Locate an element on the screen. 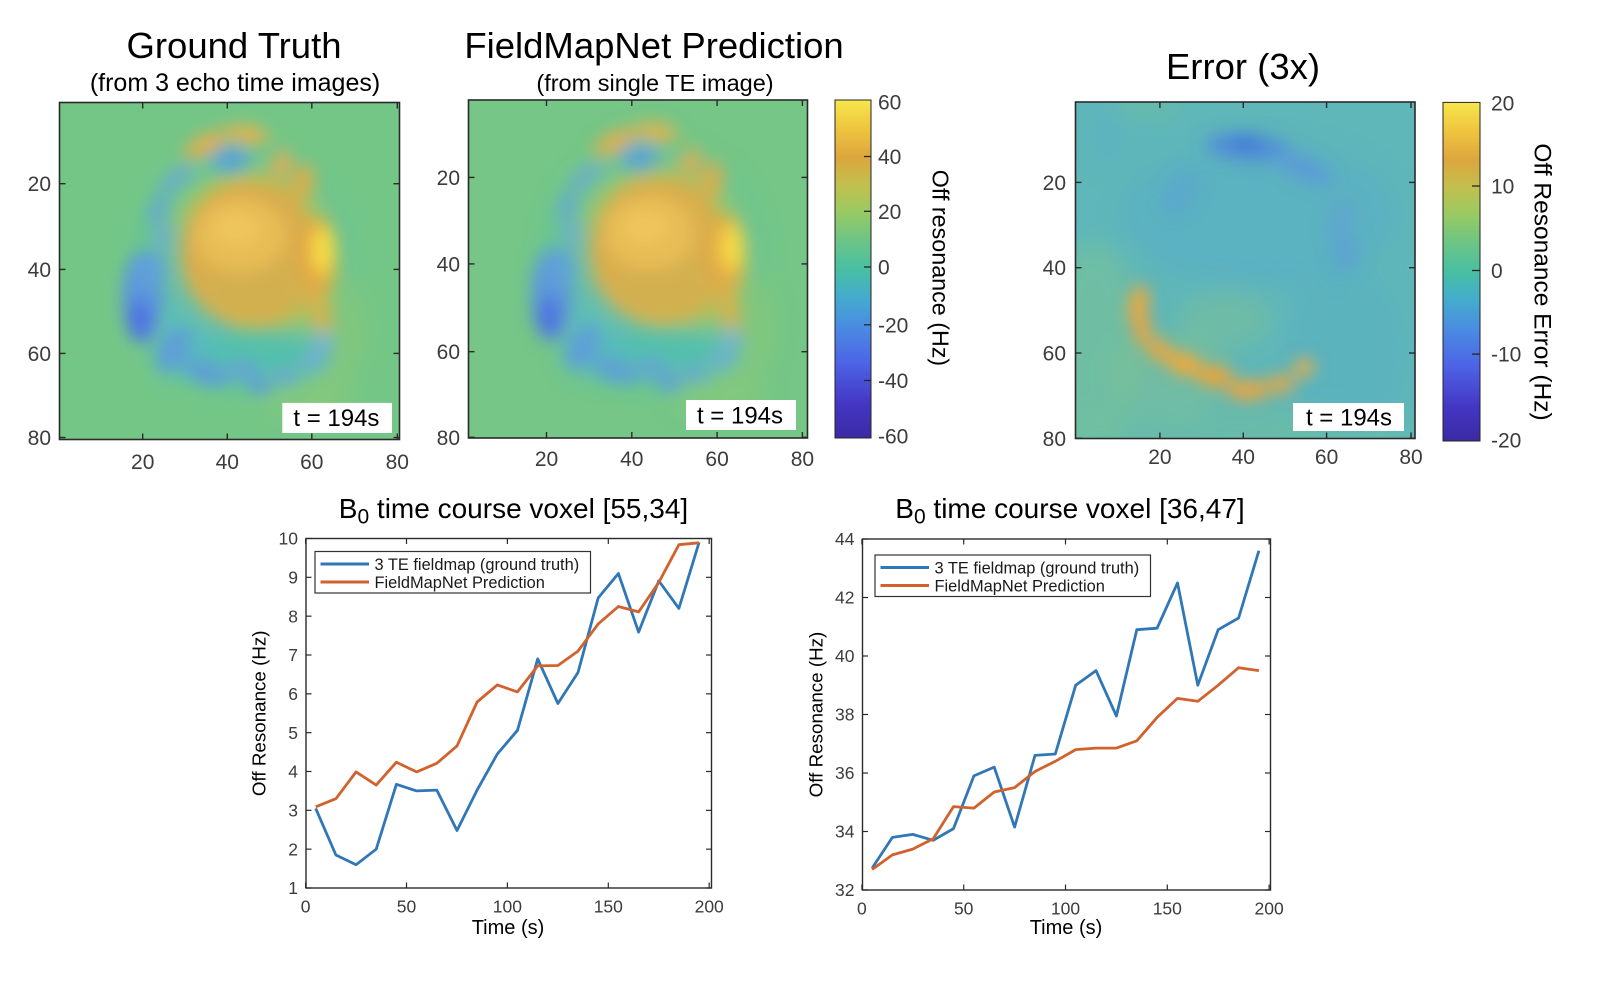  svg-text: Off Resonance Error (Hz) is located at coordinates (1542, 281).